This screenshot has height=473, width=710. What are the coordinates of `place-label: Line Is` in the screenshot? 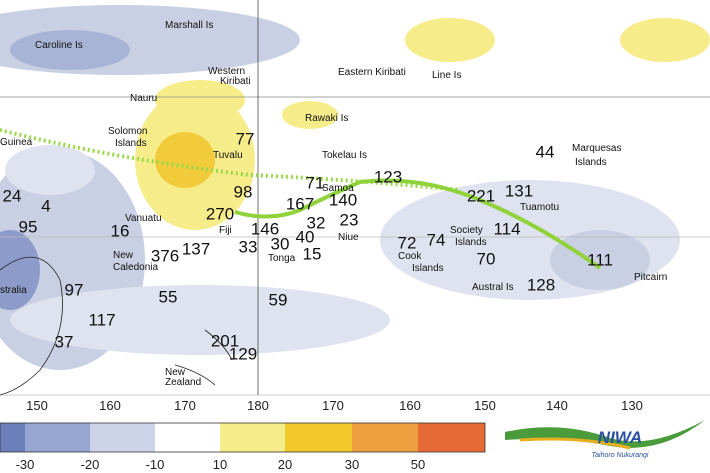 It's located at (446, 75).